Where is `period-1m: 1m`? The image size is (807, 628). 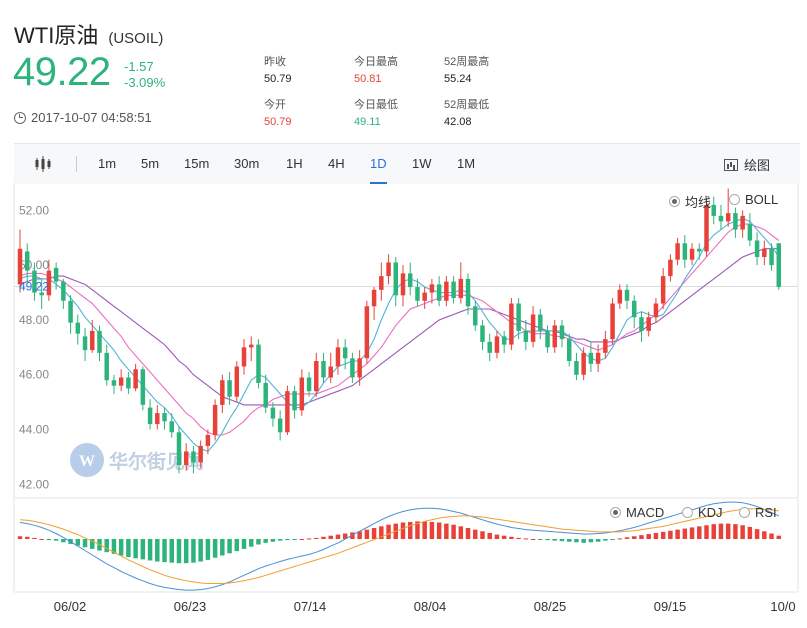 period-1m: 1m is located at coordinates (107, 163).